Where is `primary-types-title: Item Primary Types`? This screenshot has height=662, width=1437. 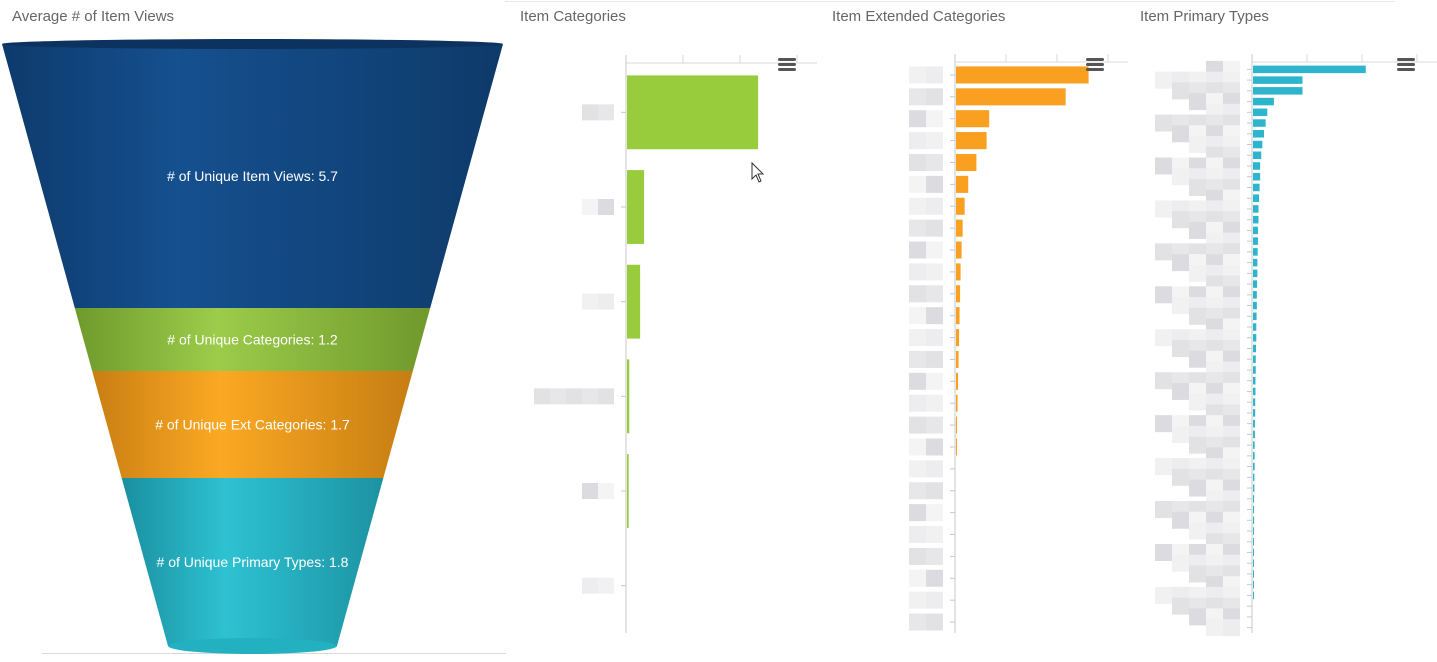
primary-types-title: Item Primary Types is located at coordinates (1204, 16).